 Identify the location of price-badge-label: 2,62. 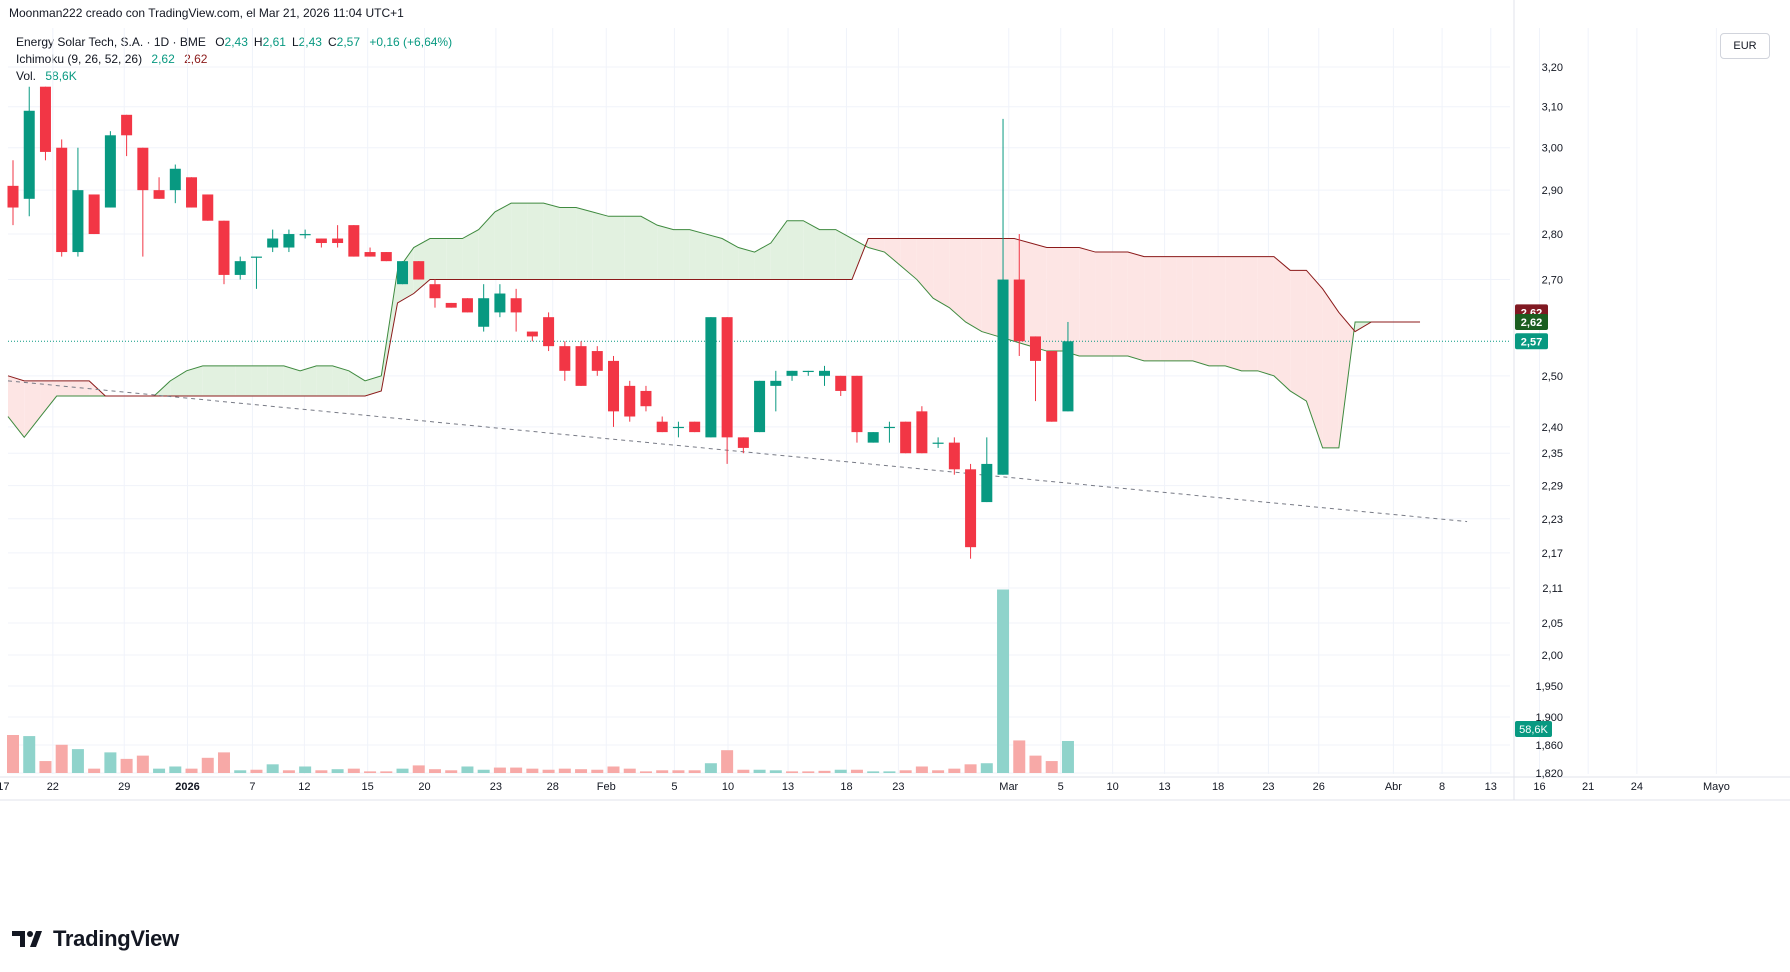
(1531, 323).